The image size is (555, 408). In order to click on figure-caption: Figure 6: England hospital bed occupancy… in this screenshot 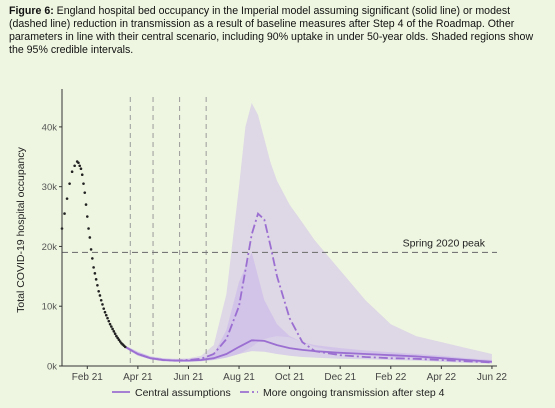, I will do `click(279, 31)`.